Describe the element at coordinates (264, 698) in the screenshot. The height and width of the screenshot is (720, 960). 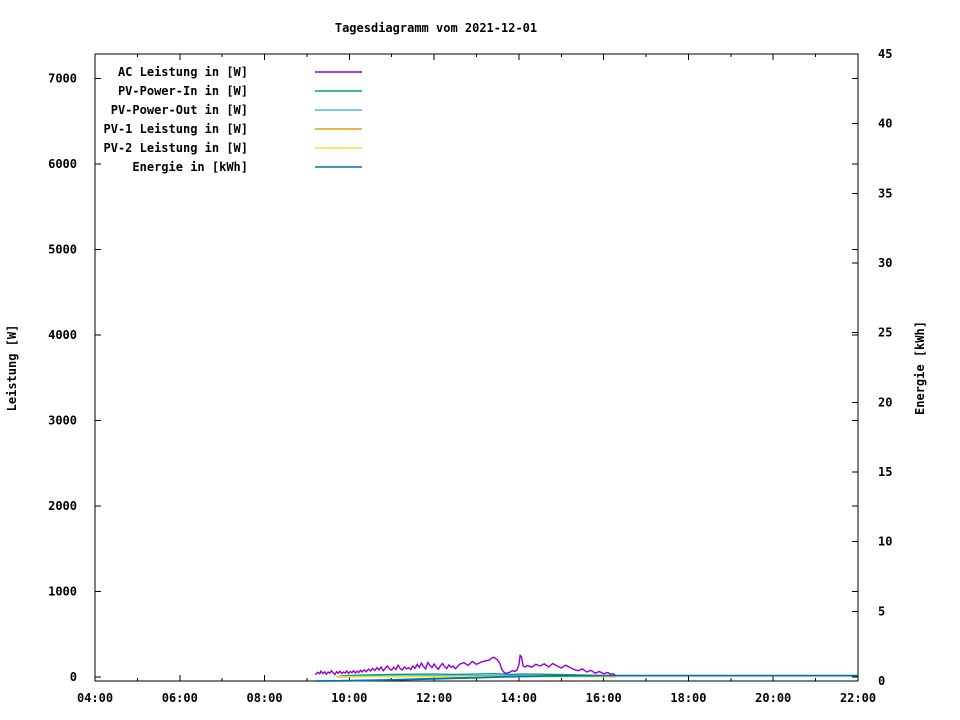
I see `x-tick-label: 08:00` at that location.